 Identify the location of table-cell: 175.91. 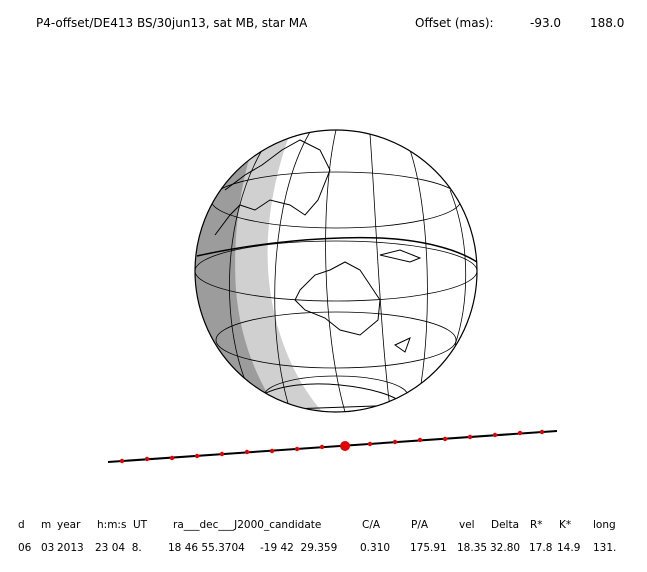
(428, 548).